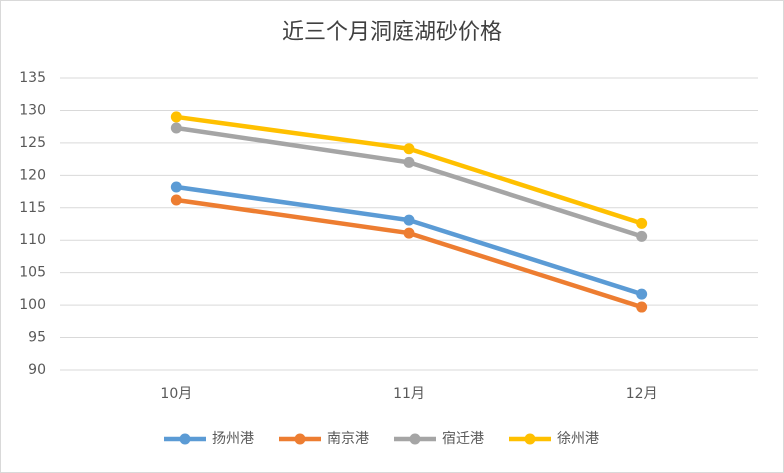 Image resolution: width=784 pixels, height=473 pixels. Describe the element at coordinates (32, 273) in the screenshot. I see `y-tick-label: 105` at that location.